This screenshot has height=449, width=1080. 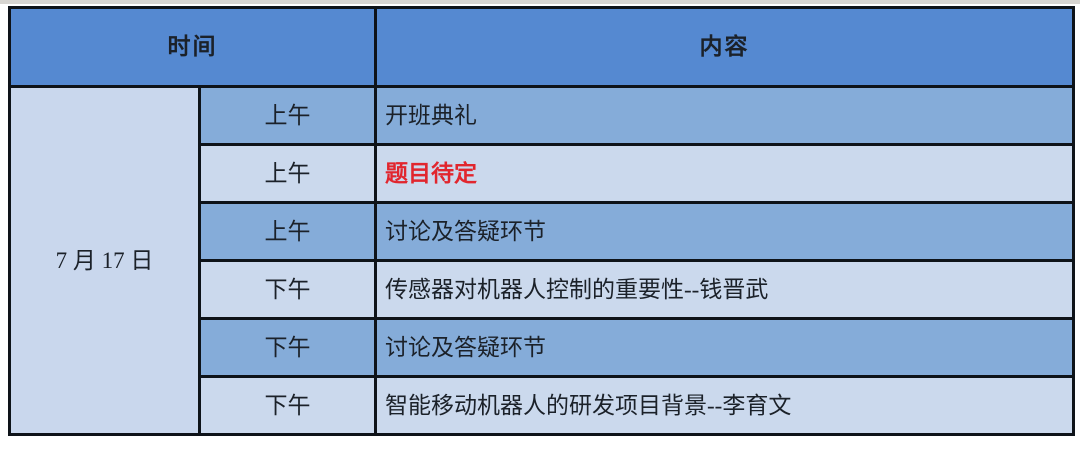 What do you see at coordinates (724, 47) in the screenshot?
I see `content-column-header: 内容` at bounding box center [724, 47].